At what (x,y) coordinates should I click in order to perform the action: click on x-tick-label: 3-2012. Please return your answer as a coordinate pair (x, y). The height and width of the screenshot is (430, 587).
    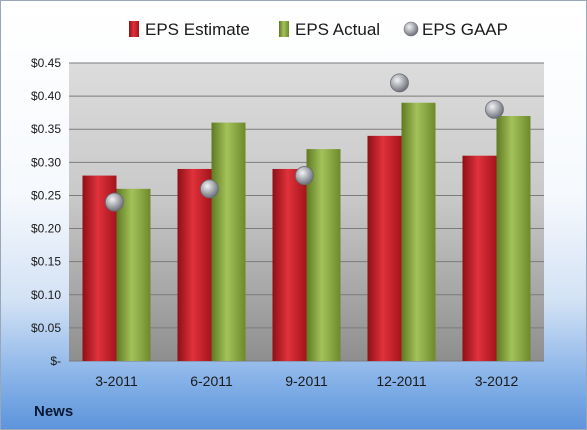
    Looking at the image, I should click on (497, 381).